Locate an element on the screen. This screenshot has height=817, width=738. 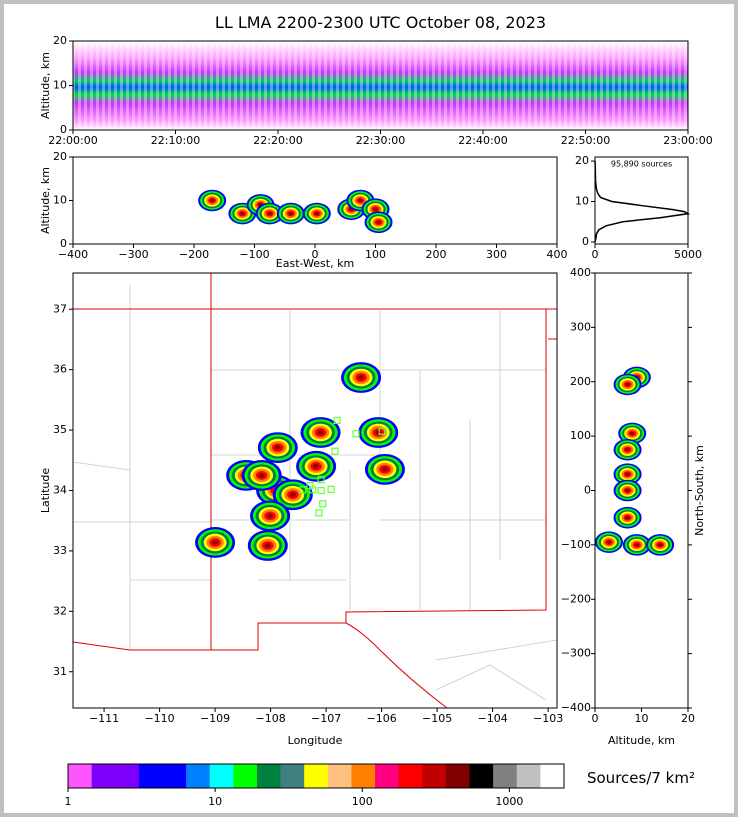
y-axis-label: North-South, km is located at coordinates (699, 490).